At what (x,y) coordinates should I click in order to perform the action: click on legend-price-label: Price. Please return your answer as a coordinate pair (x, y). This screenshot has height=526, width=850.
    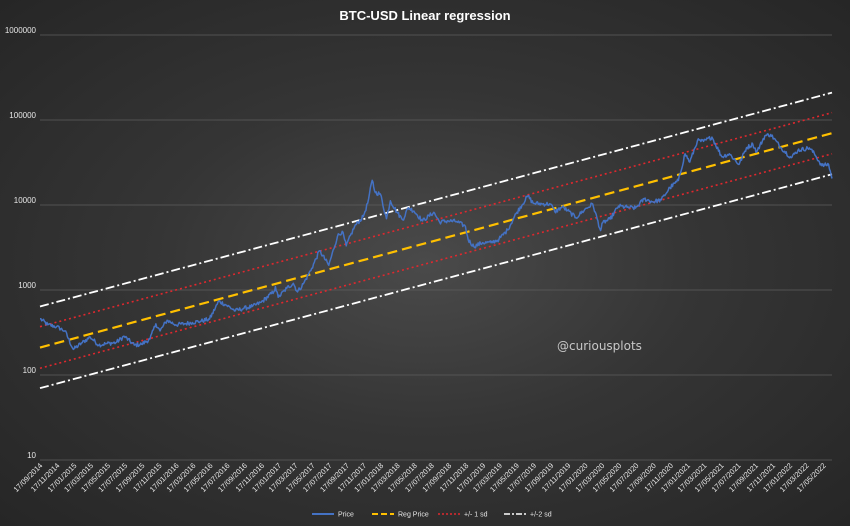
    Looking at the image, I should click on (346, 515).